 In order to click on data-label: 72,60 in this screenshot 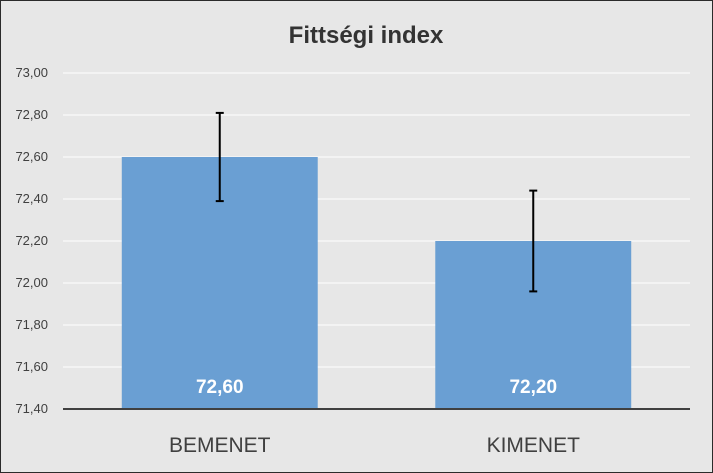, I will do `click(220, 387)`.